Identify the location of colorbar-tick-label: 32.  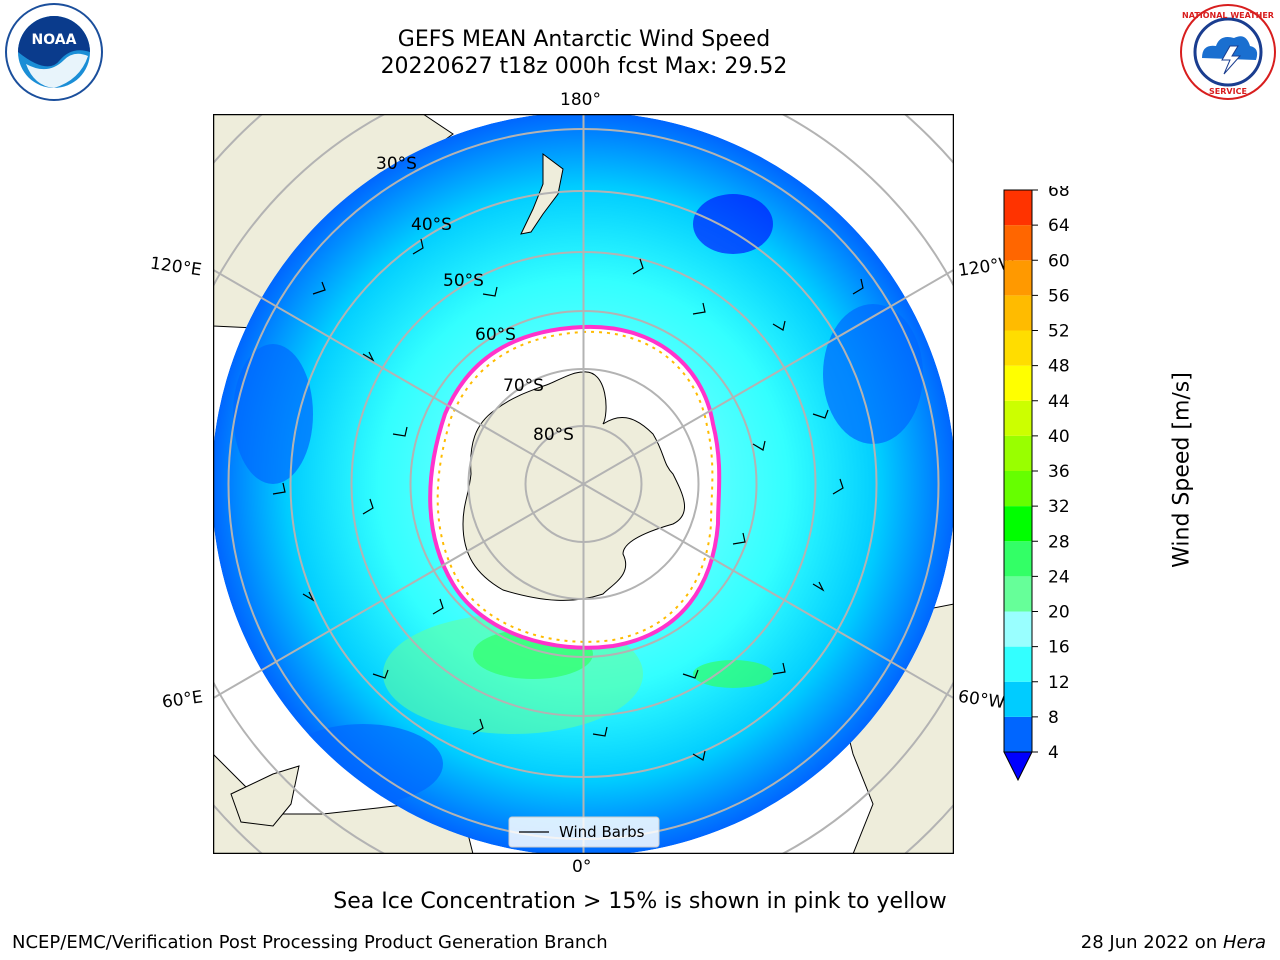
(1059, 507).